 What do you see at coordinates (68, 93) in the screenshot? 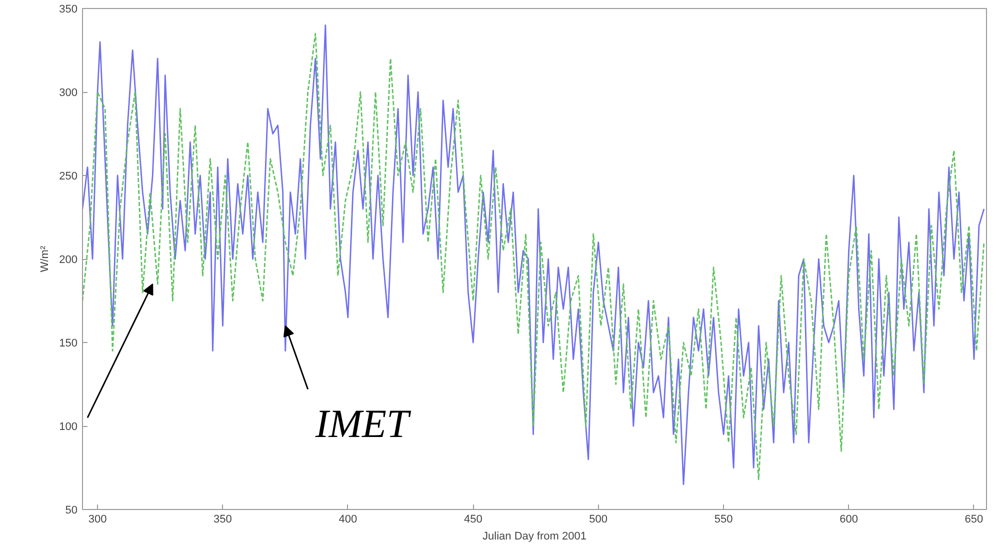
I see `y-tick-label: 300` at bounding box center [68, 93].